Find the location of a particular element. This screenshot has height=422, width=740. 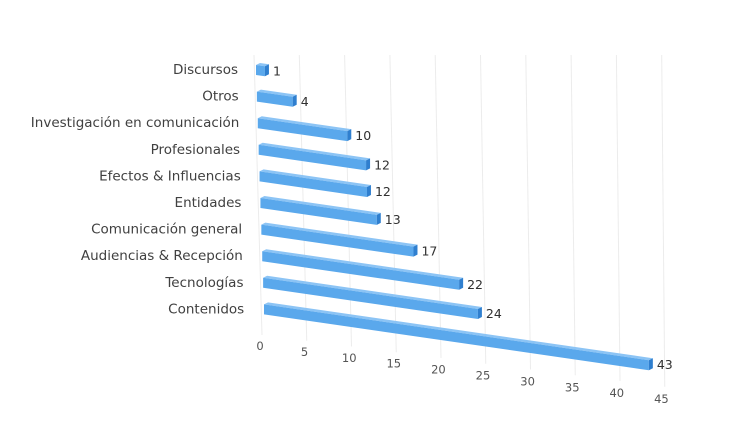

category-label: Profesionales is located at coordinates (195, 150).